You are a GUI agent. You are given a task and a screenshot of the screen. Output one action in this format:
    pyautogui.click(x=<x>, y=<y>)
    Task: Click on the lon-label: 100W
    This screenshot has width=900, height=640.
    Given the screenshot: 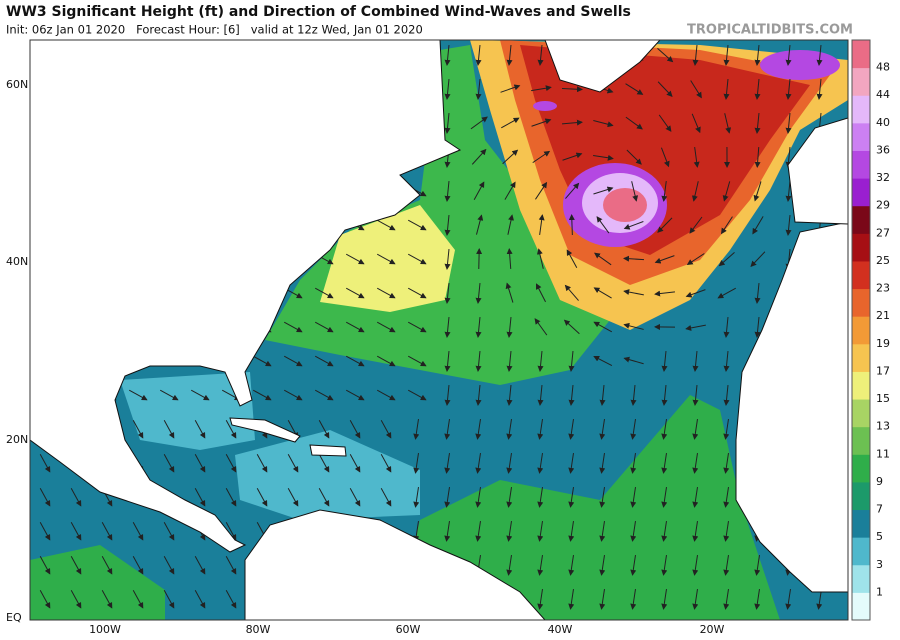 What is the action you would take?
    pyautogui.click(x=105, y=629)
    